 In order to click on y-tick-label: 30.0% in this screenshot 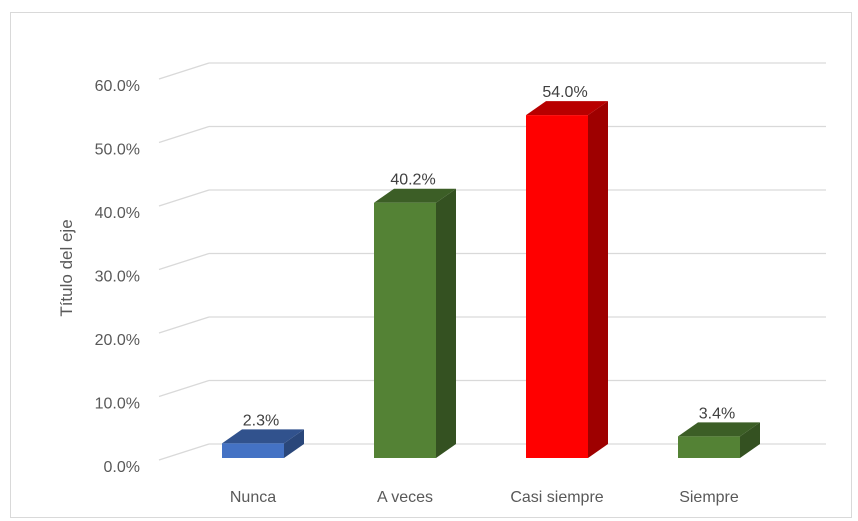, I will do `click(117, 277)`.